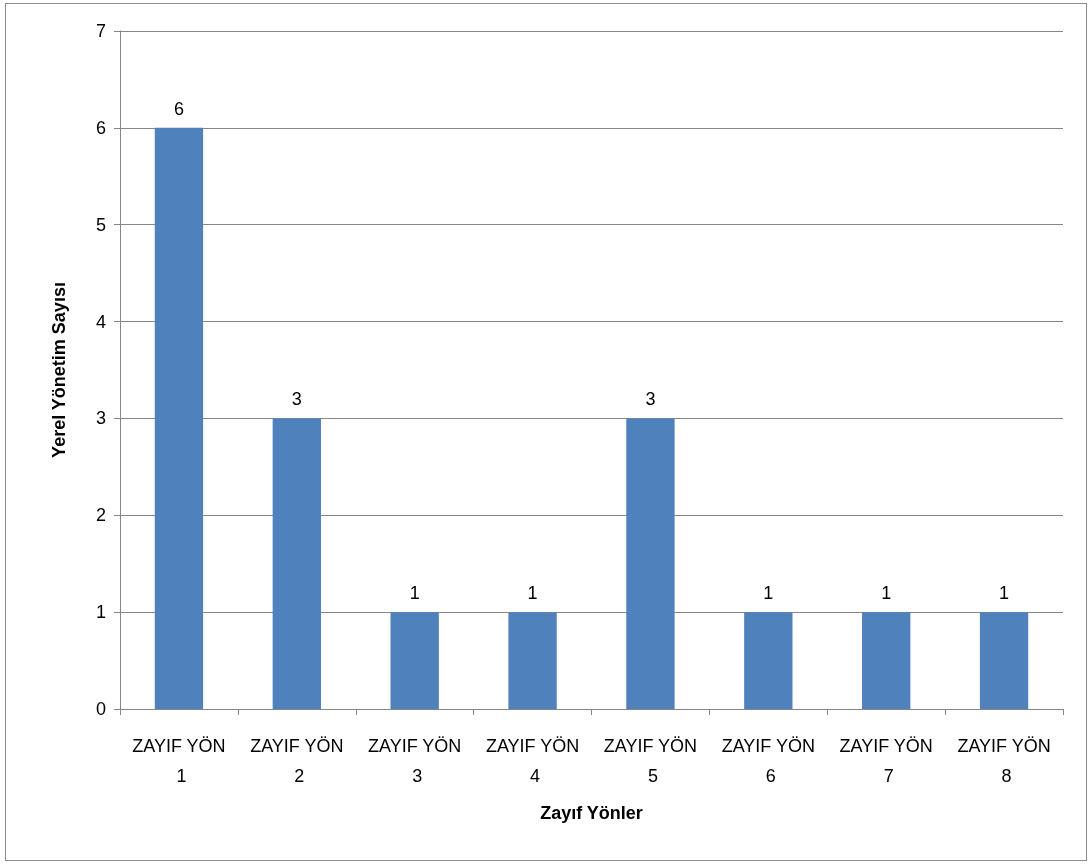  What do you see at coordinates (179, 761) in the screenshot?
I see `x-tick-label: ZAYIF YÖN 1` at bounding box center [179, 761].